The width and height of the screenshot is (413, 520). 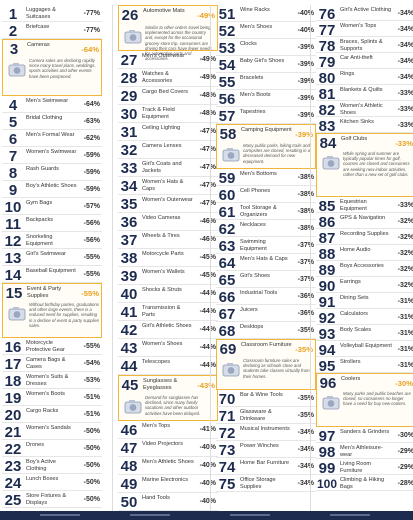 What do you see at coordinates (156, 498) in the screenshot?
I see `category-name: Hand Tools` at bounding box center [156, 498].